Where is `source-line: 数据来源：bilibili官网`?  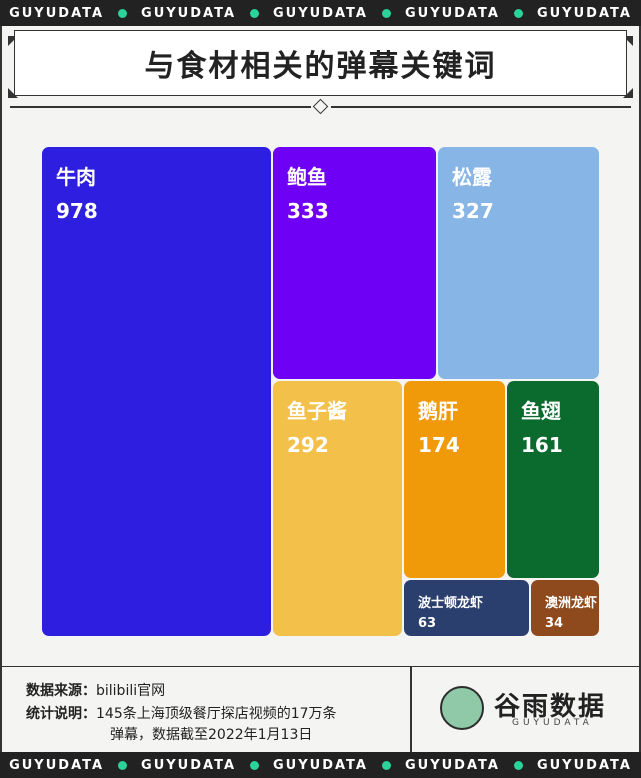
source-line: 数据来源：bilibili官网 is located at coordinates (95, 690).